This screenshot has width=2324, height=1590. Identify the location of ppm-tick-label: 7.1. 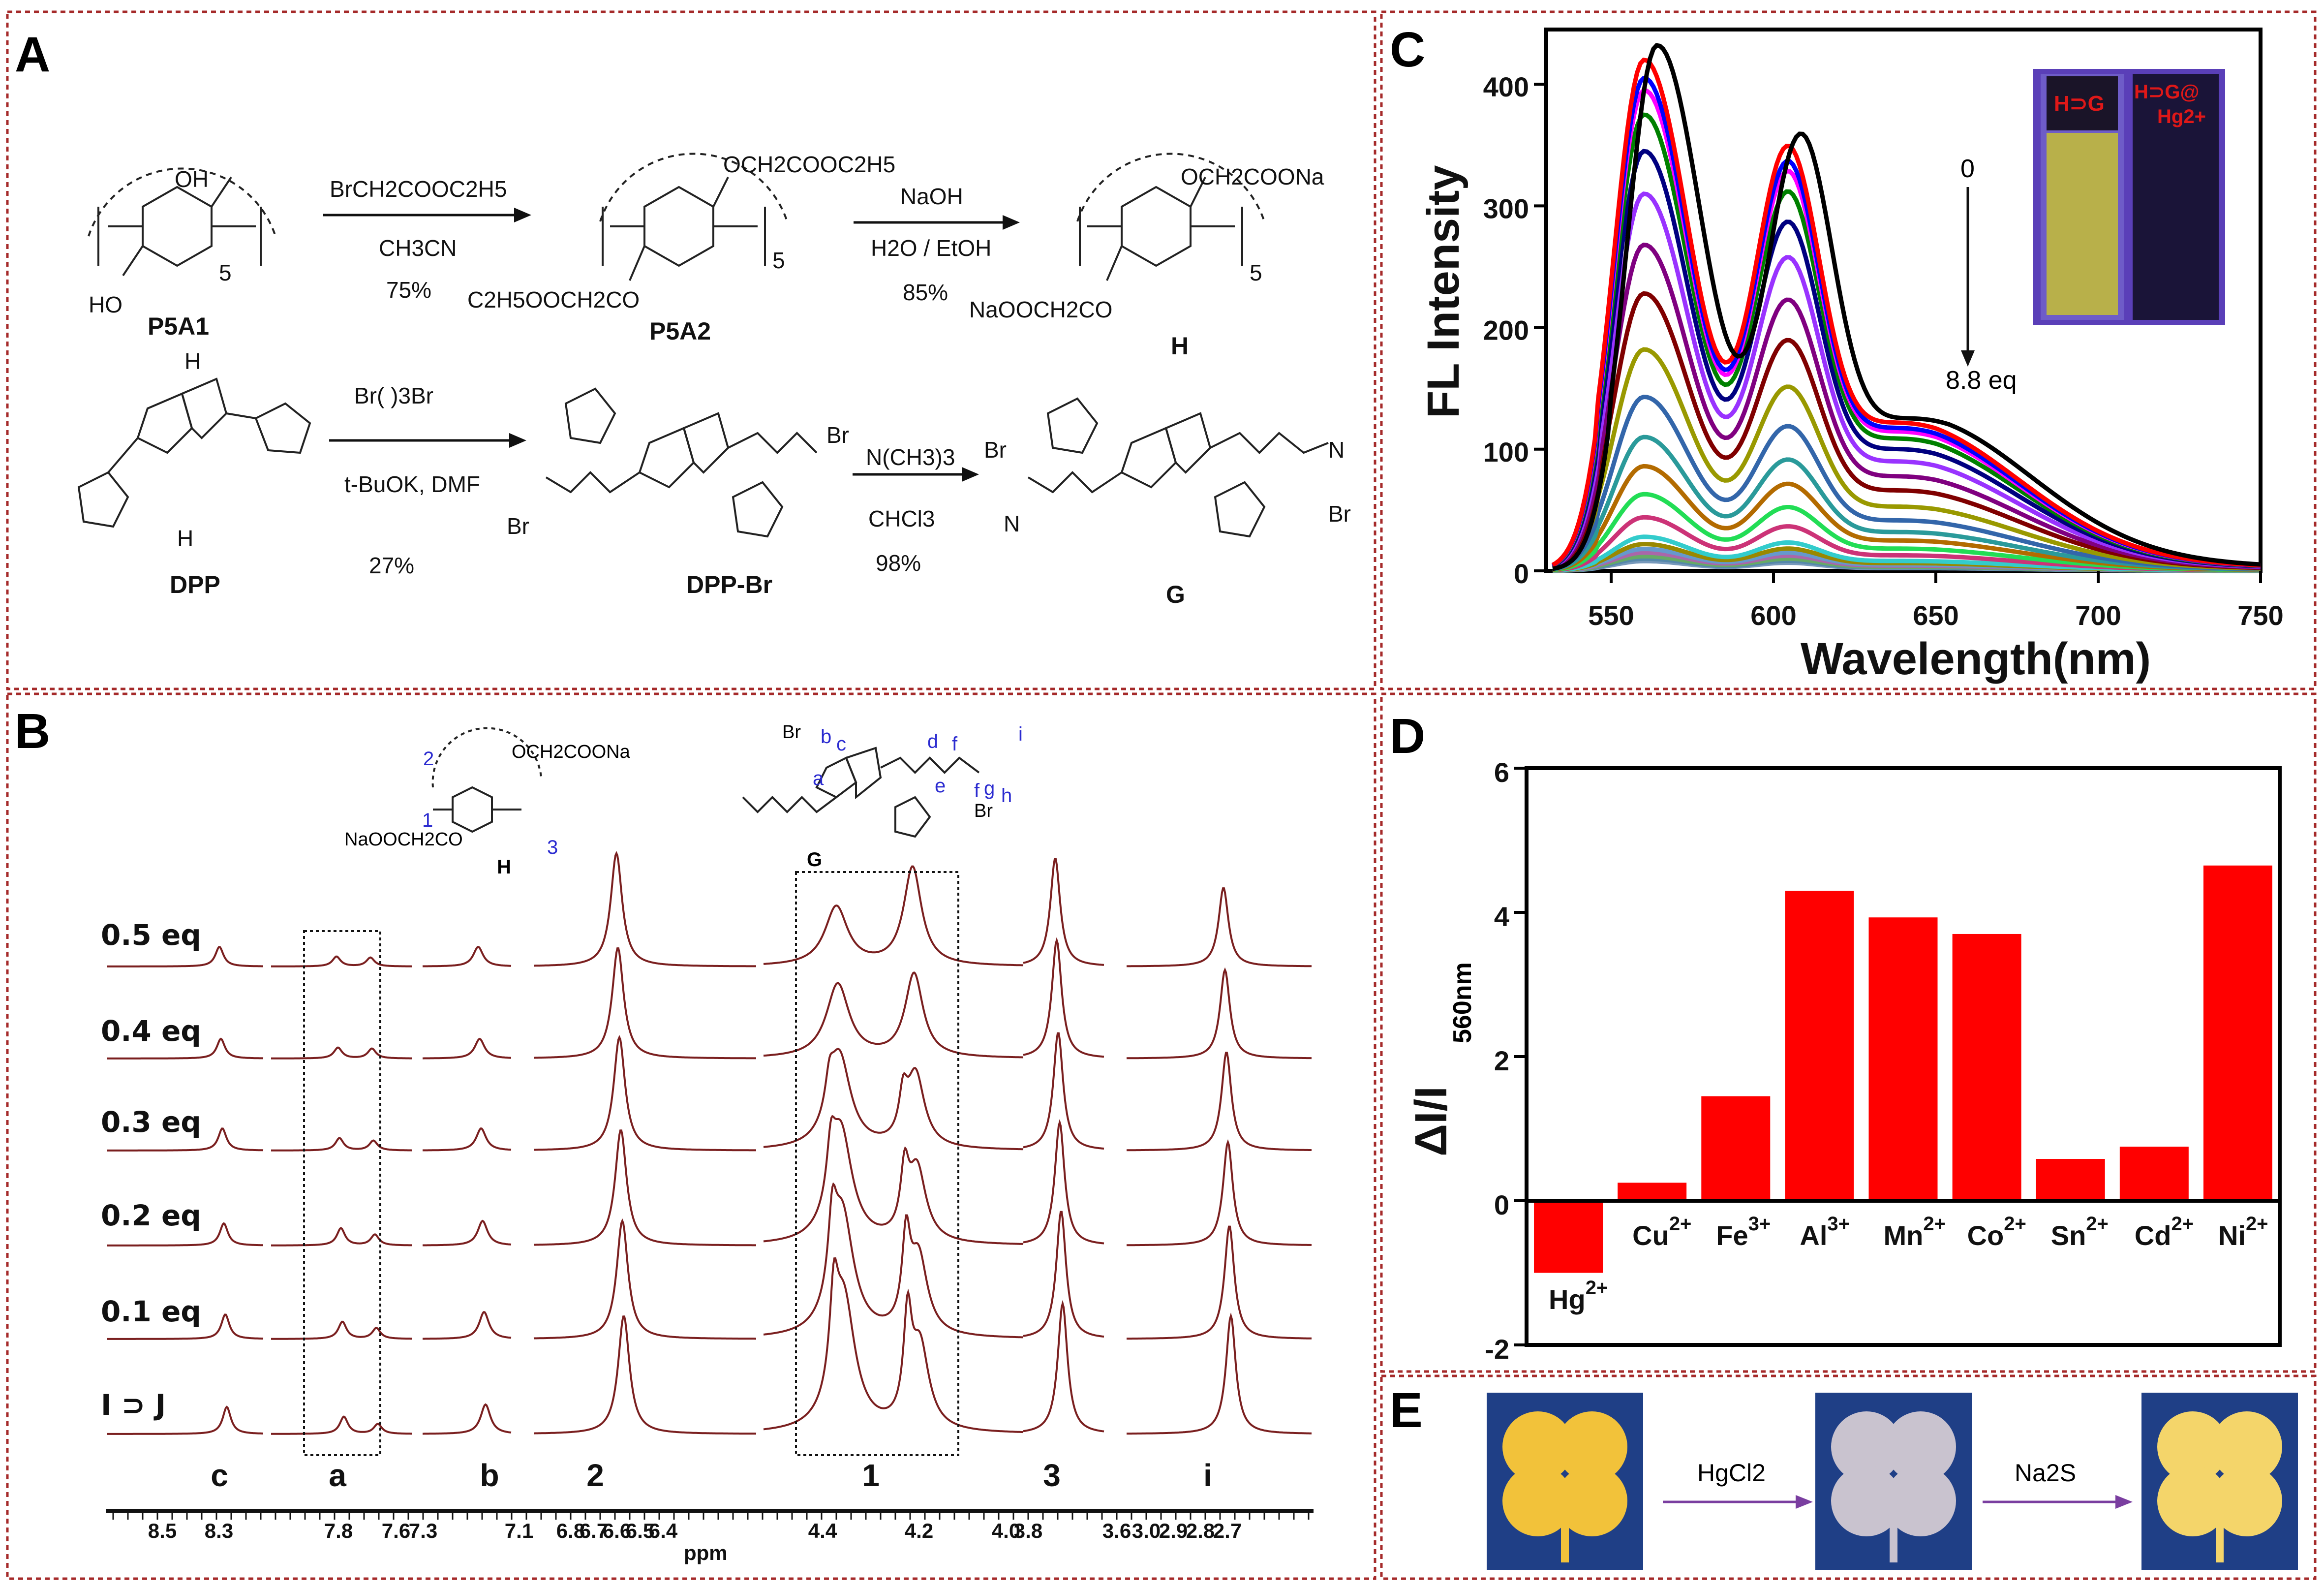
(519, 1531).